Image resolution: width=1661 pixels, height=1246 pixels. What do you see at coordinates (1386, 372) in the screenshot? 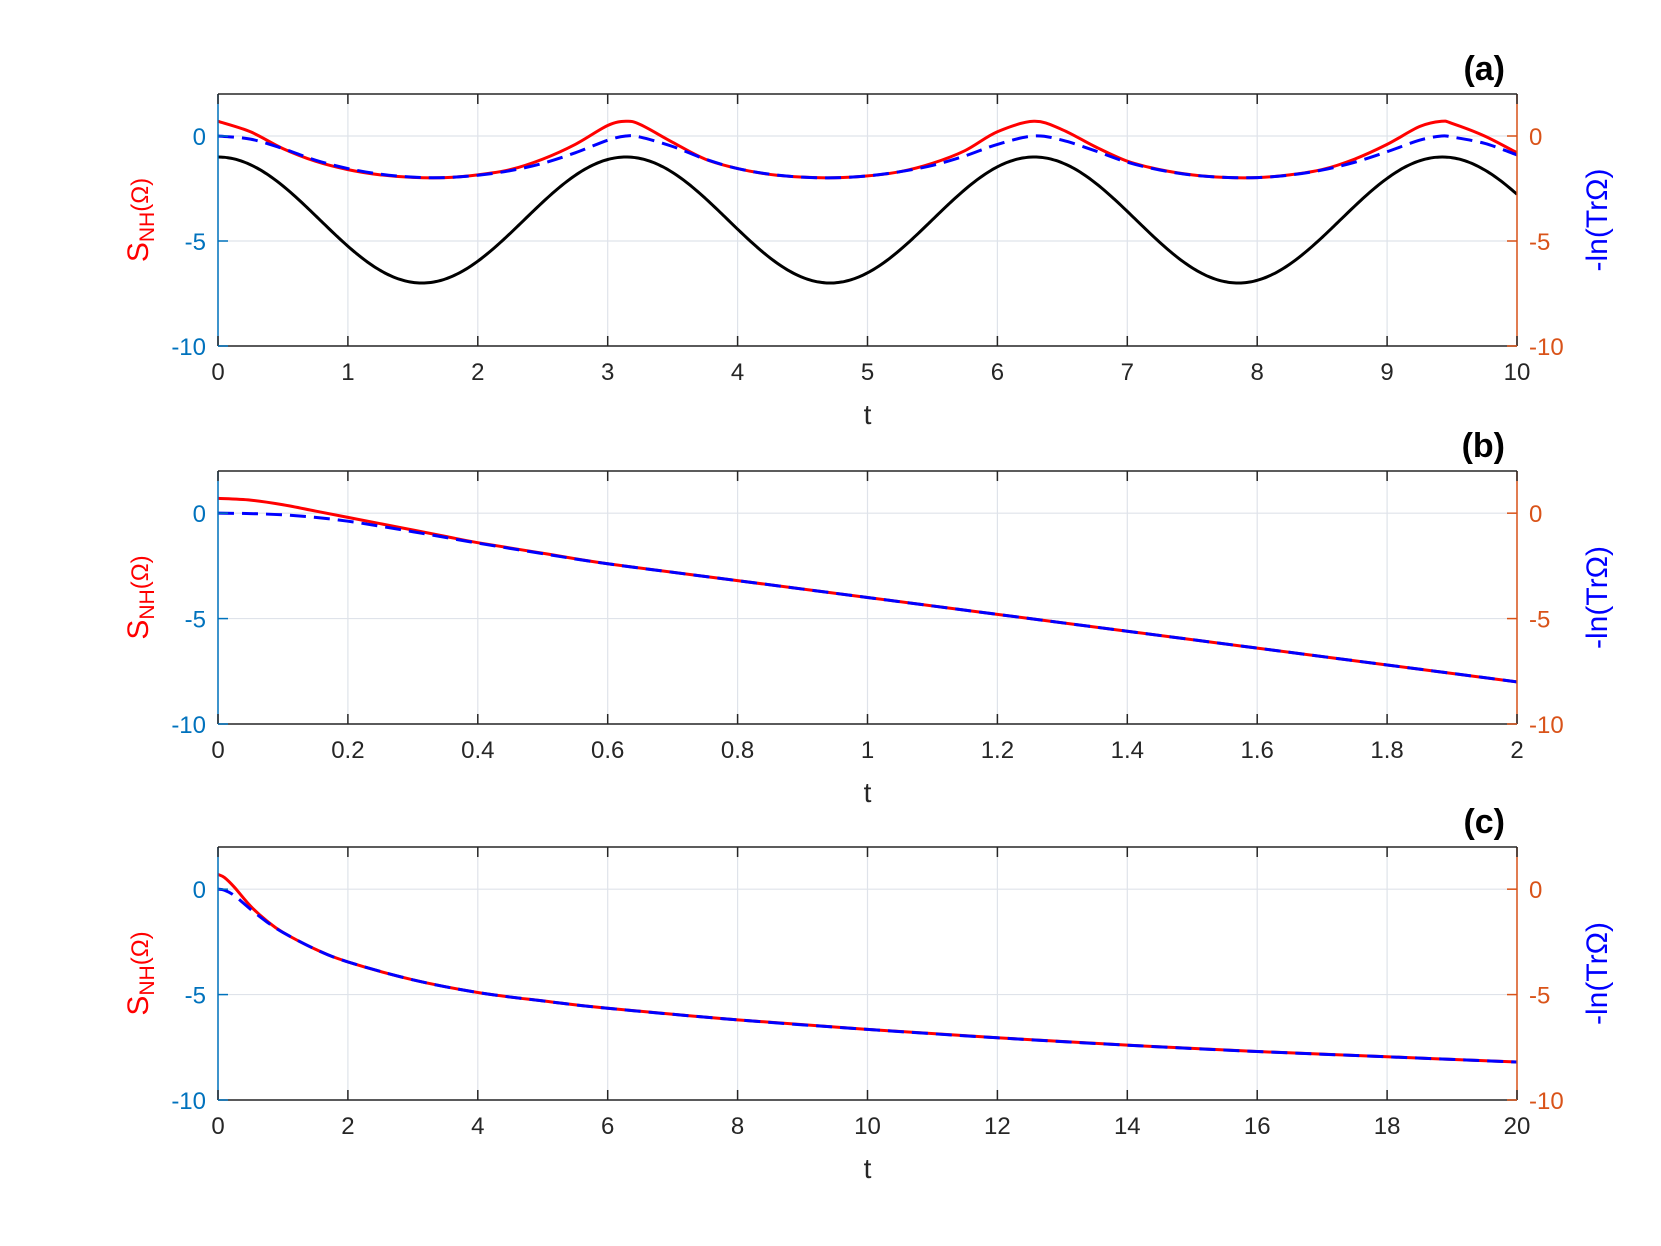
I see `x-tick-label: 9` at bounding box center [1386, 372].